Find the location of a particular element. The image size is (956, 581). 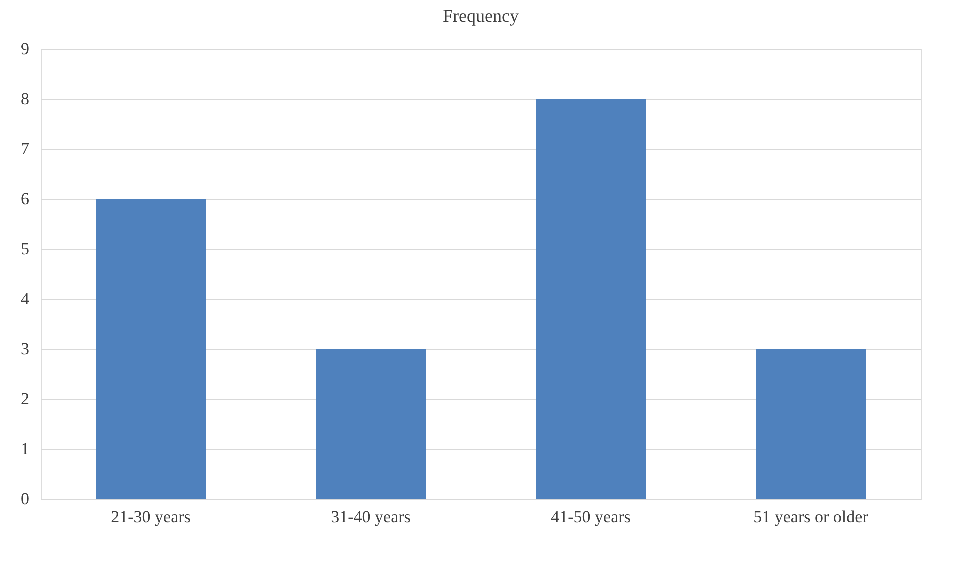

x-tick-label: 51 years or older is located at coordinates (811, 517).